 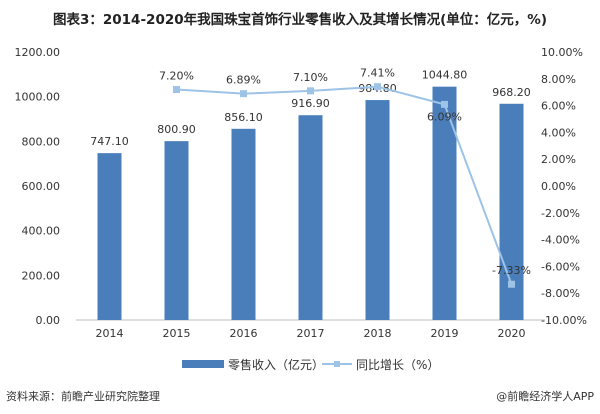 I want to click on growth-data-label: 7.20%, so click(x=176, y=76).